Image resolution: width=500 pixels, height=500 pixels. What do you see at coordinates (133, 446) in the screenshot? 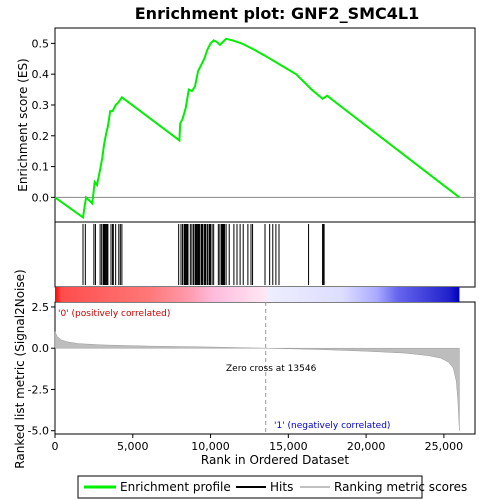
I see `x-tick-label: 5,000` at bounding box center [133, 446].